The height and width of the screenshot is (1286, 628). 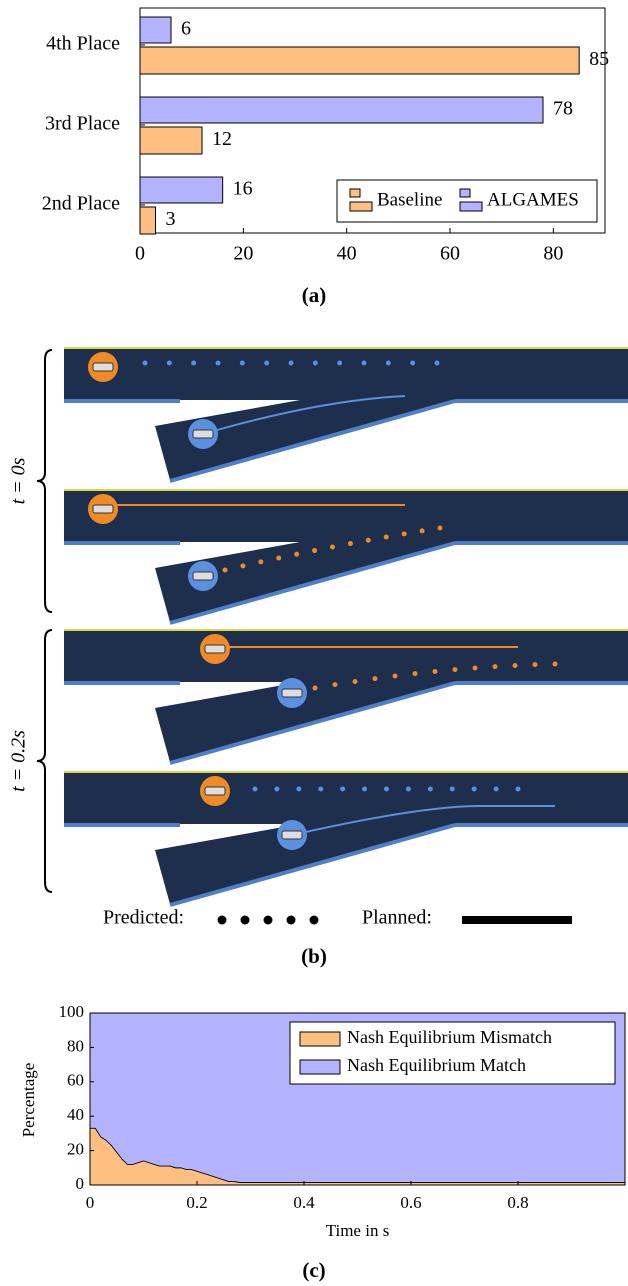 What do you see at coordinates (171, 219) in the screenshot?
I see `value-label: 3` at bounding box center [171, 219].